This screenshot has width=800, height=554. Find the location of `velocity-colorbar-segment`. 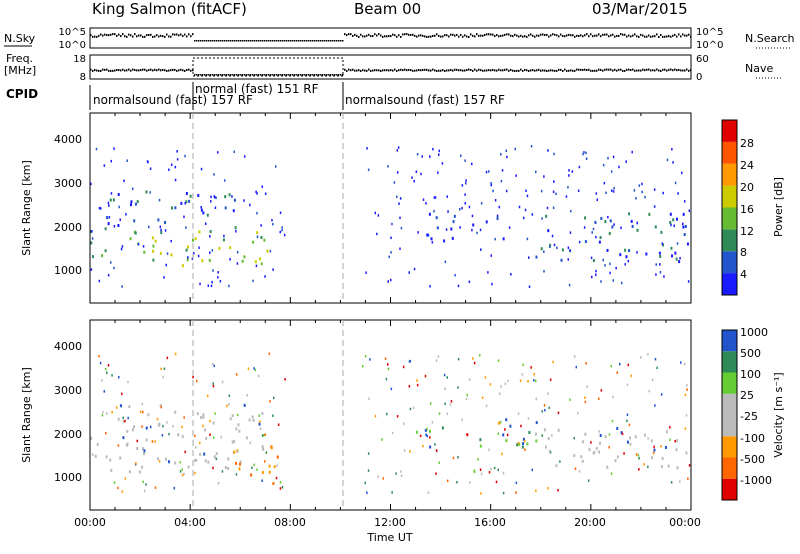

velocity-colorbar-segment is located at coordinates (729, 468).